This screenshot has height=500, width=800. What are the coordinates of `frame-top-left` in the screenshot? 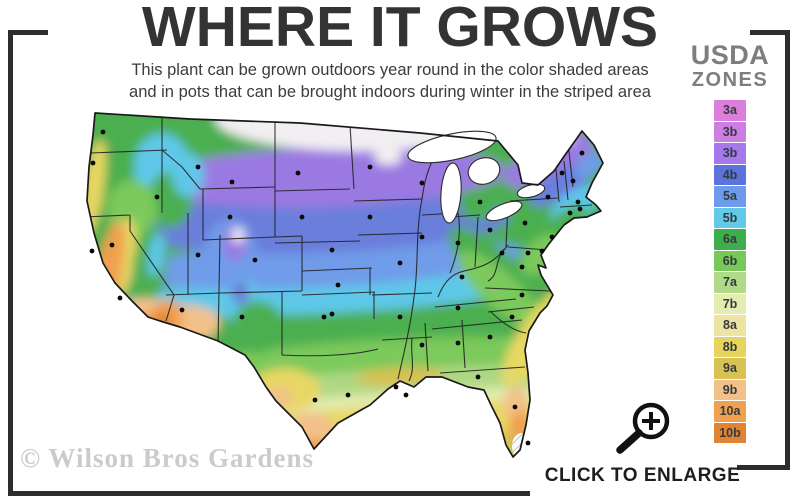 It's located at (28, 32).